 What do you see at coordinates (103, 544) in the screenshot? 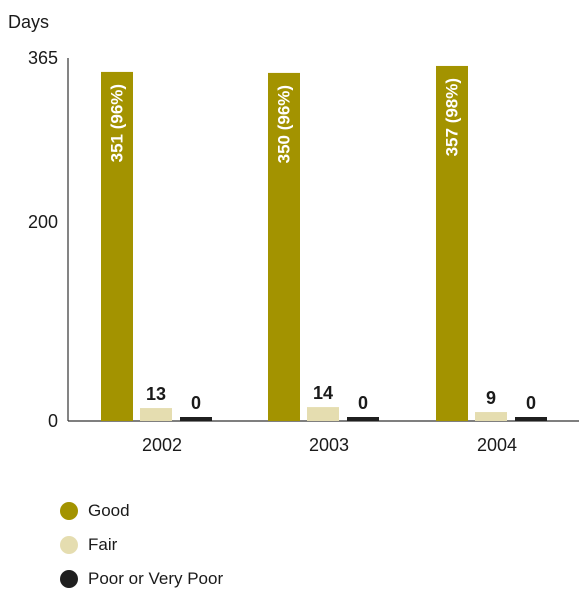
I see `legend-label-fair: Fair` at bounding box center [103, 544].